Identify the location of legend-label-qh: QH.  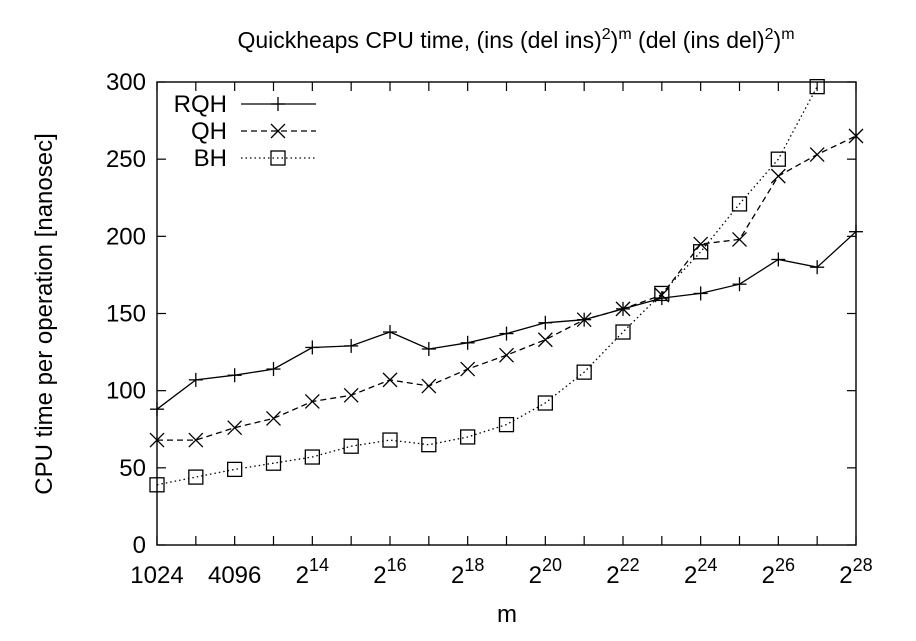
(209, 131).